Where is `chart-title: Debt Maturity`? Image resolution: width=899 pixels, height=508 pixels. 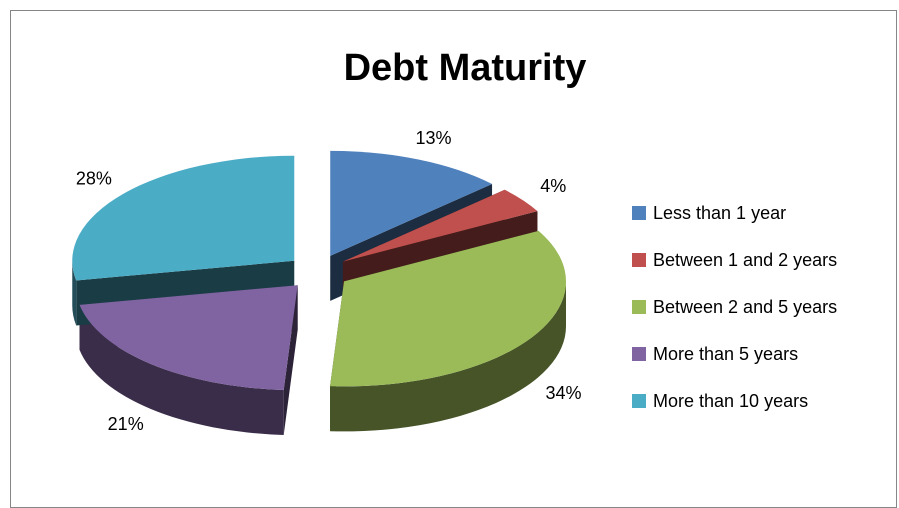 chart-title: Debt Maturity is located at coordinates (465, 68).